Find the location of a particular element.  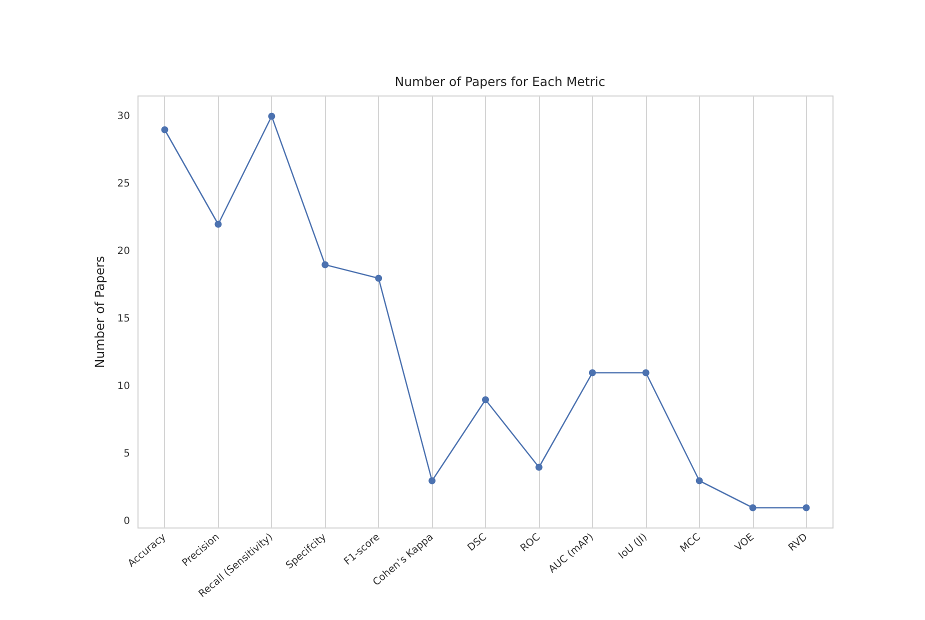

y-tick-label: 15 is located at coordinates (123, 318).